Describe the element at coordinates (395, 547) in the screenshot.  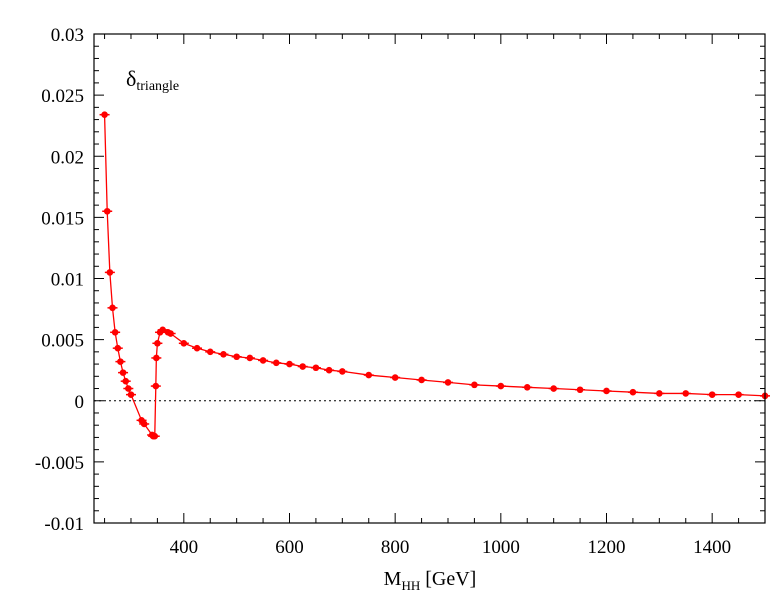
I see `x-tick-label: 800` at that location.